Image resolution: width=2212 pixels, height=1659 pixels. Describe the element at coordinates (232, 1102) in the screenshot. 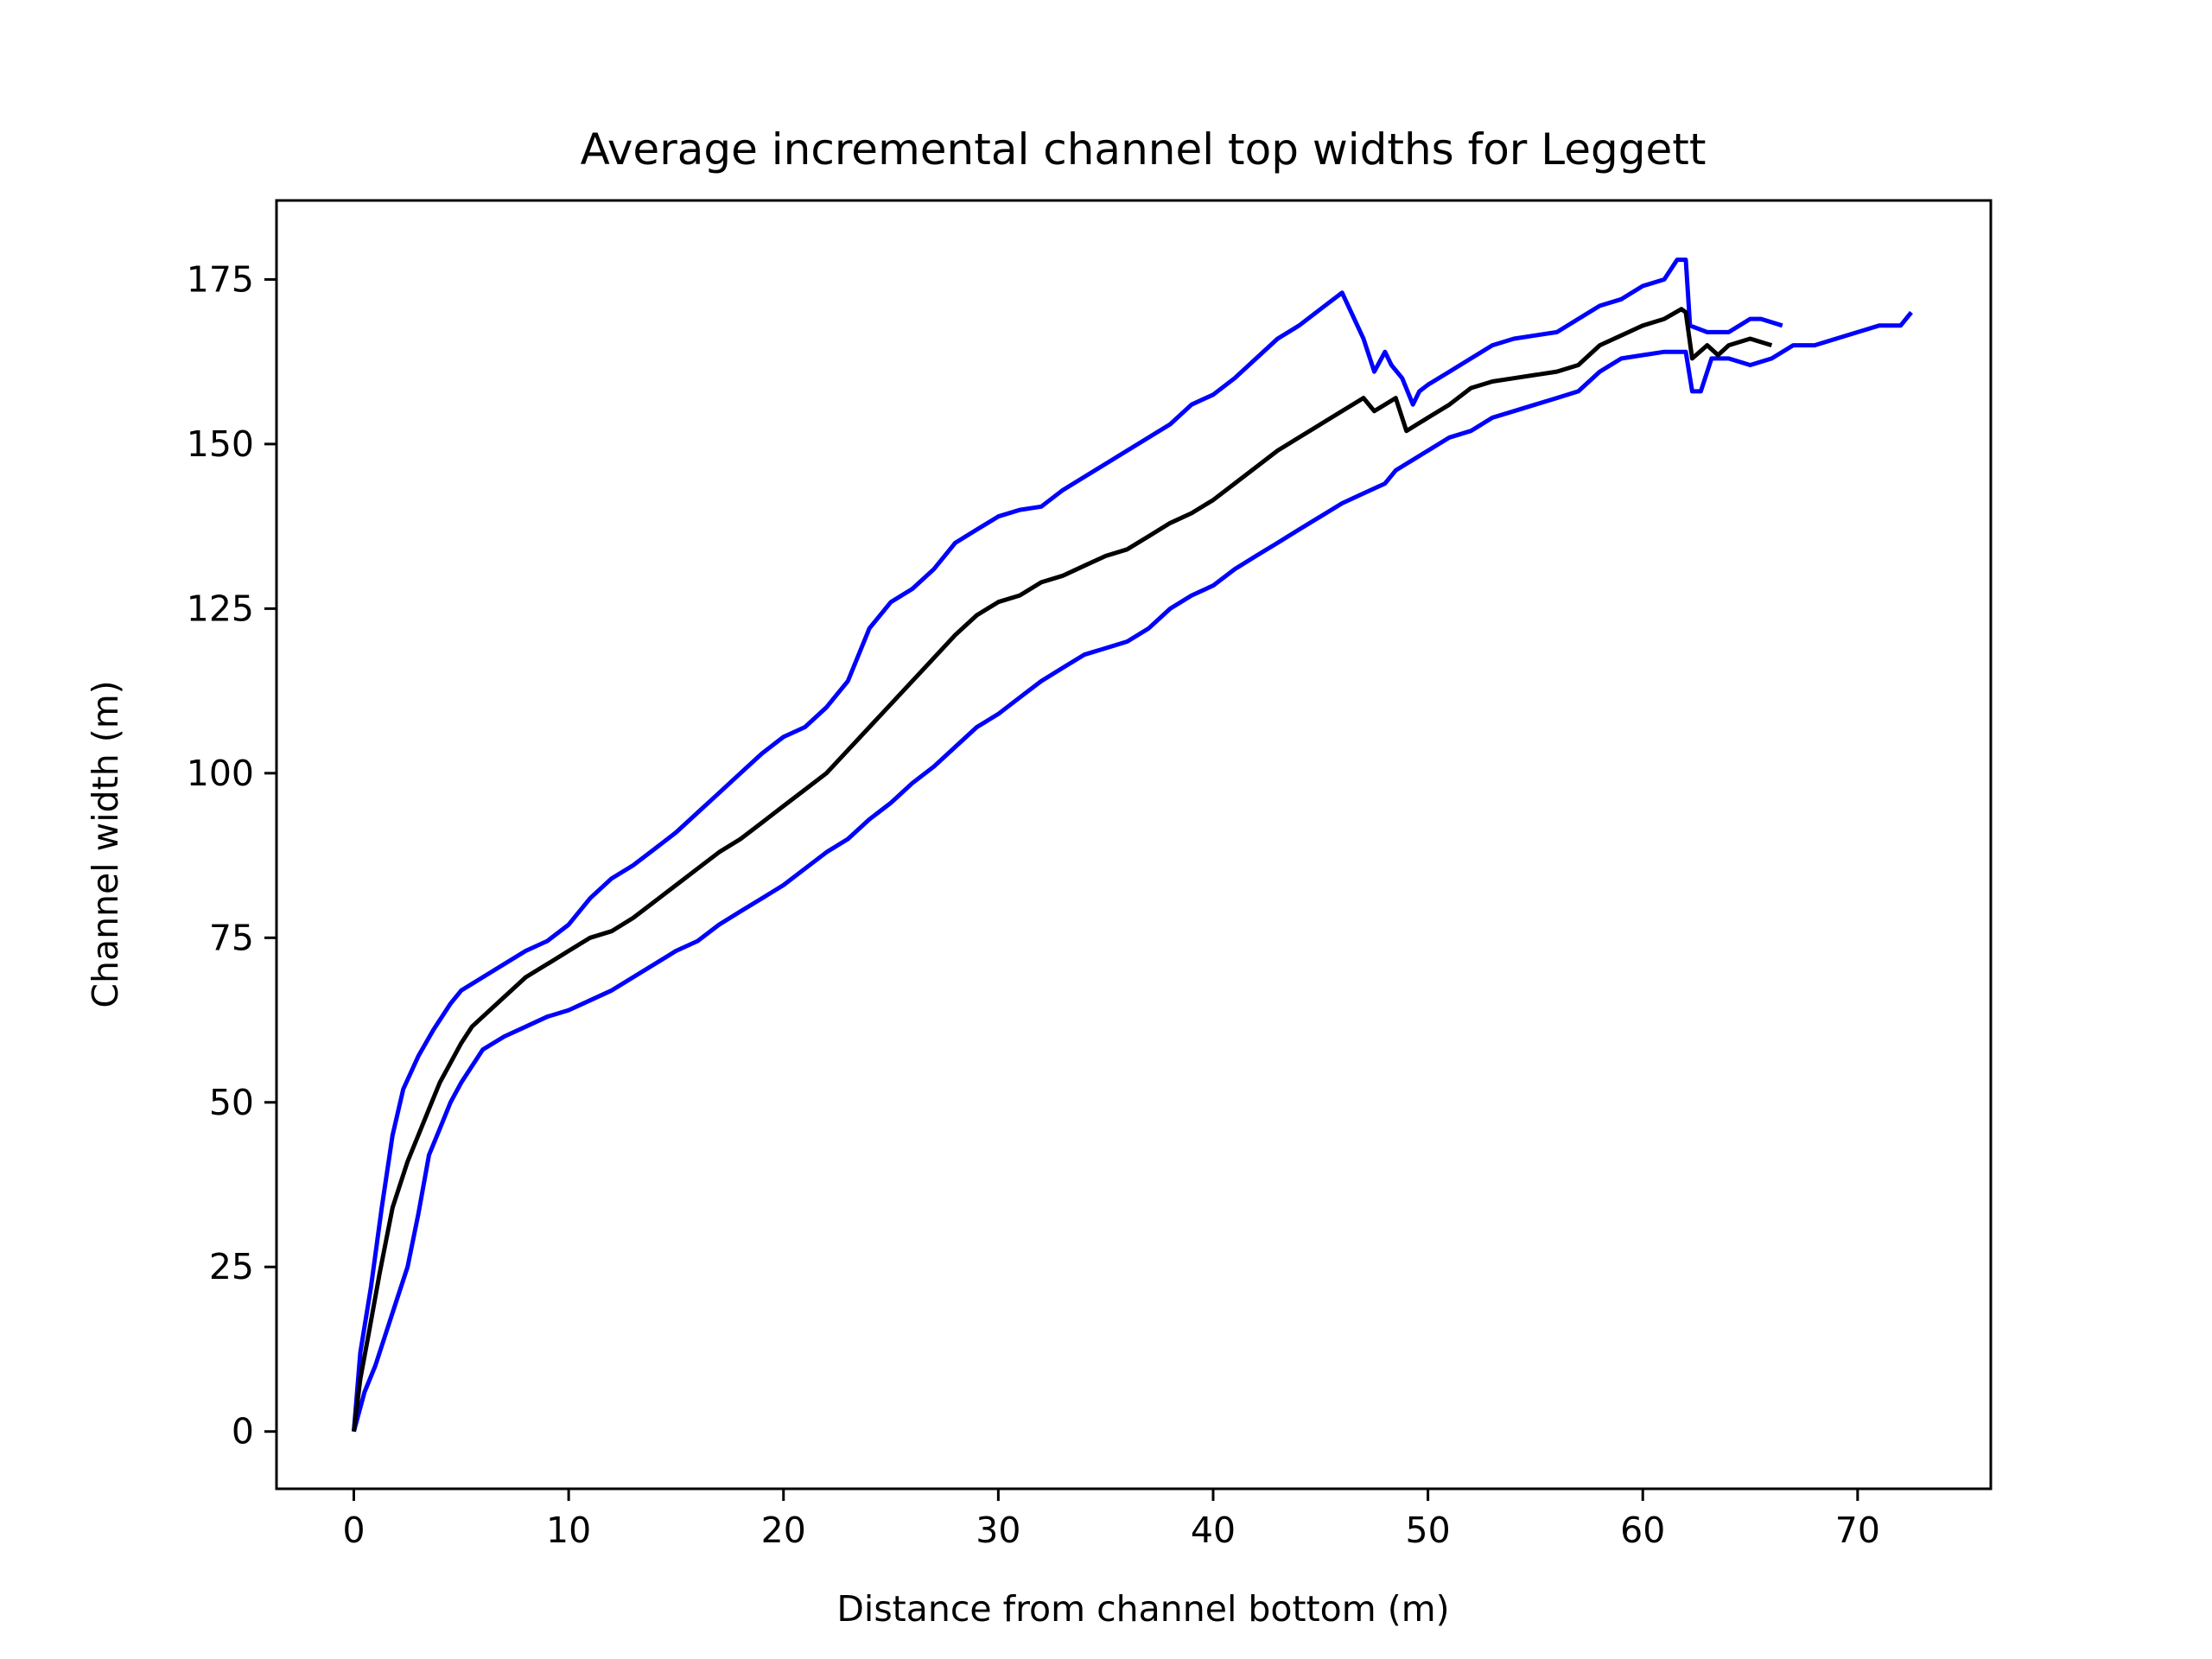

I see `y-tick-label: 50` at that location.